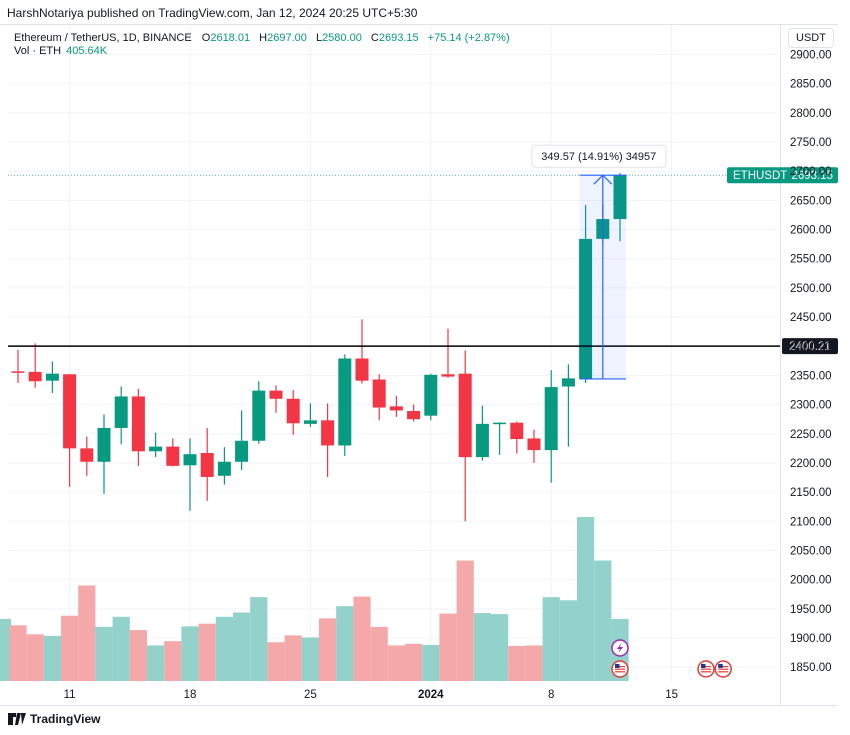 Image resolution: width=850 pixels, height=735 pixels. I want to click on legend-change: +75.14 (+2.87%), so click(468, 38).